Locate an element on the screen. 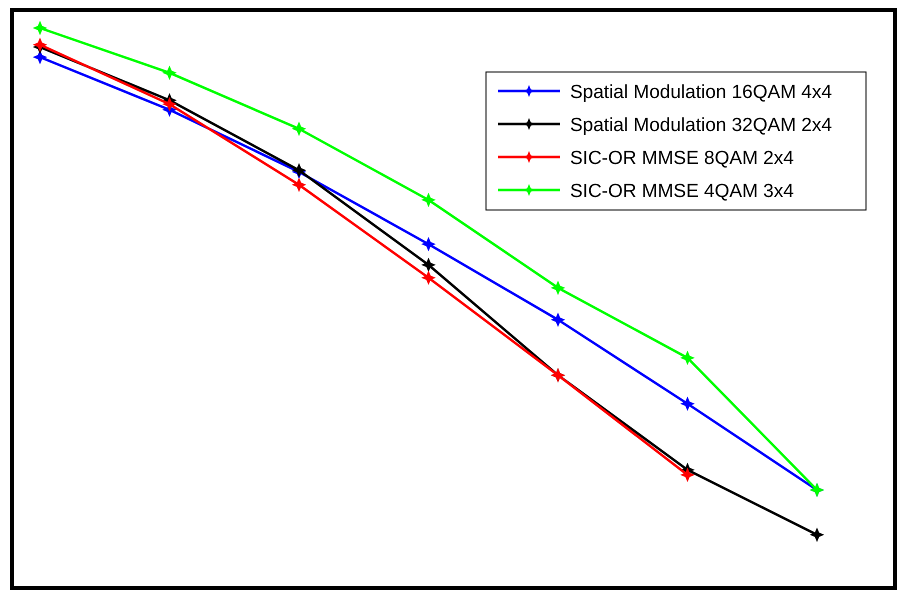  legend-label: Spatial Modulation 16QAM 4x4 is located at coordinates (701, 92).